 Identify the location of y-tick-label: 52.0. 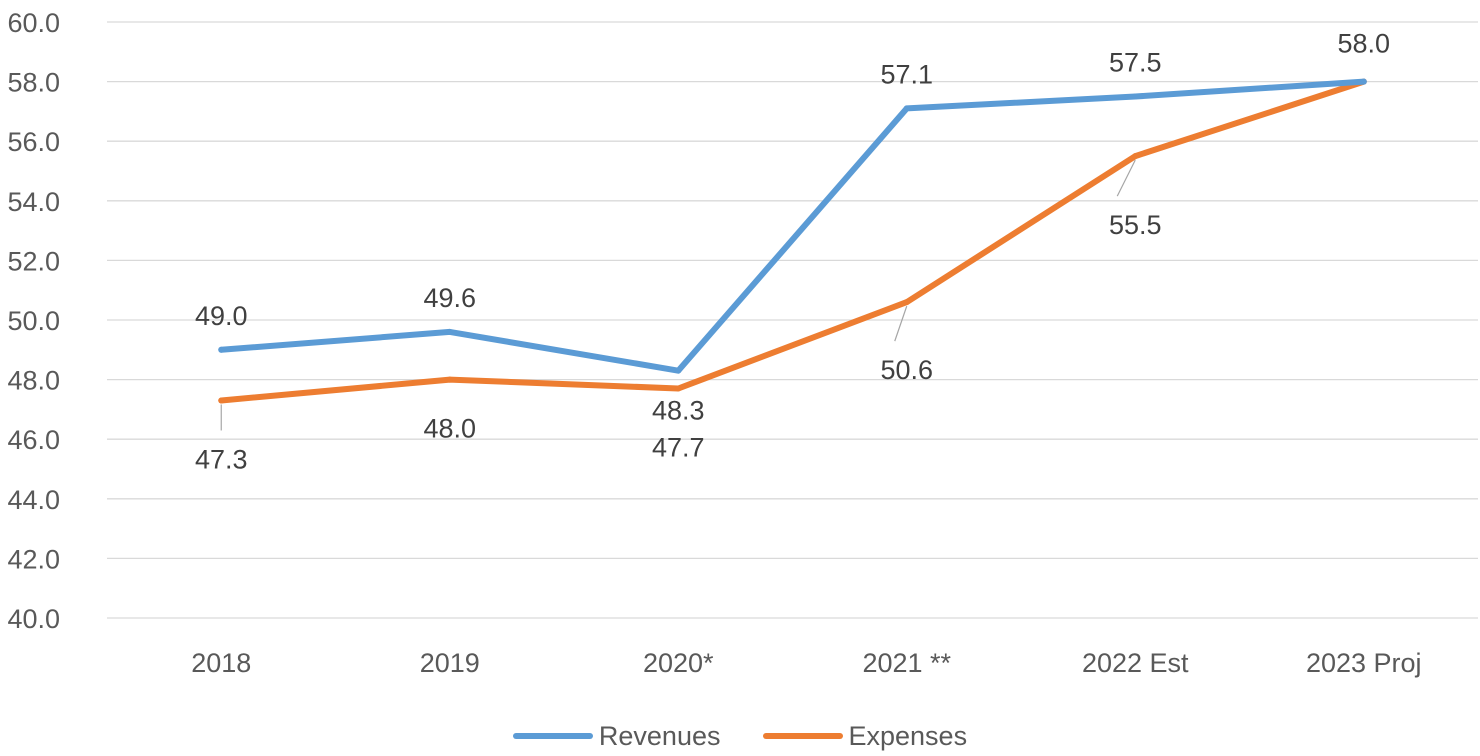
(33, 261).